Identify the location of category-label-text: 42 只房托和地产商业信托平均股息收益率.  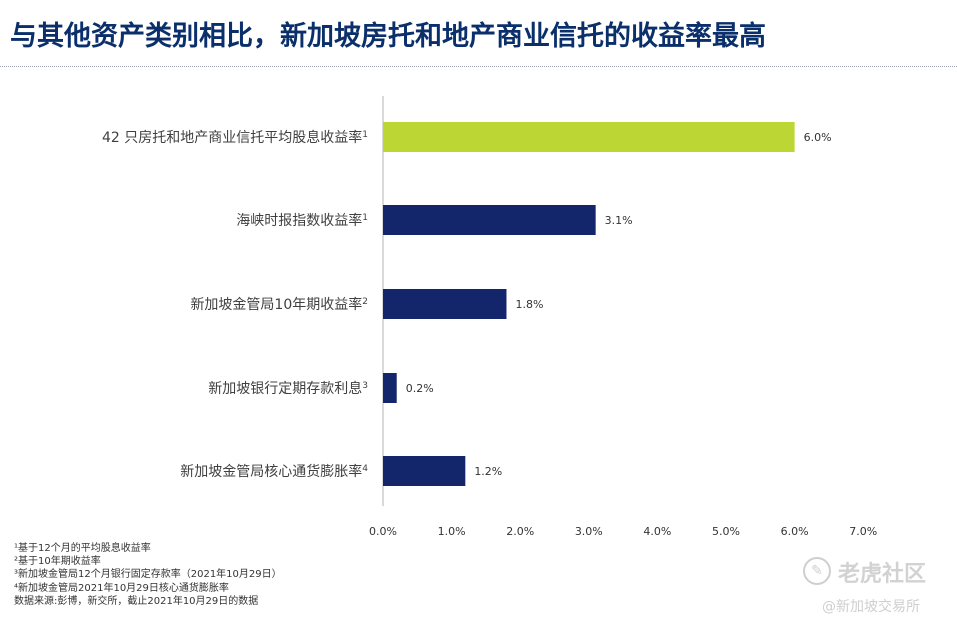
(232, 137).